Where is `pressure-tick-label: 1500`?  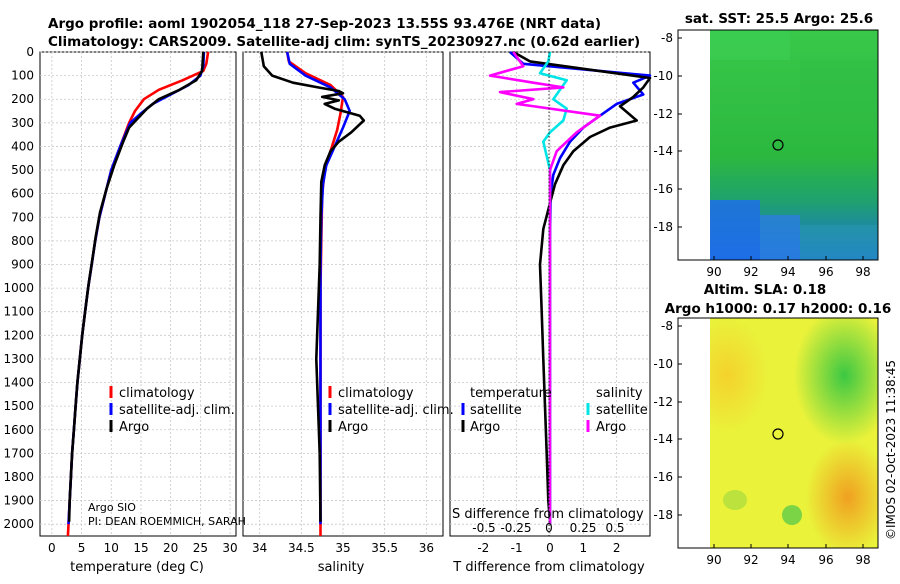
pressure-tick-label: 1500 is located at coordinates (18, 406).